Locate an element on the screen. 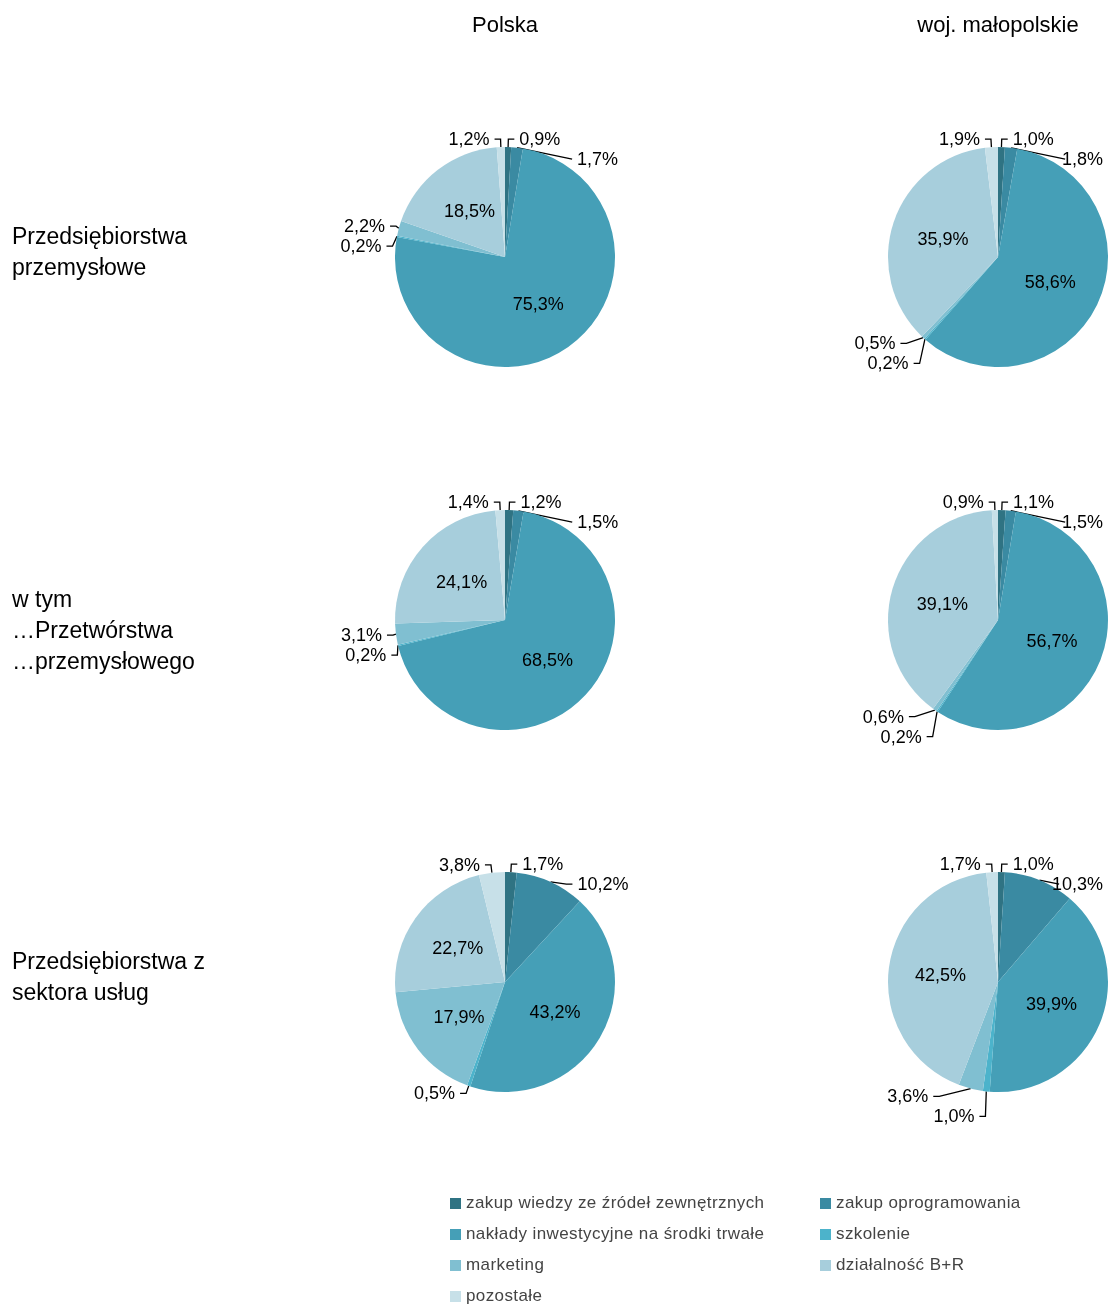 The image size is (1109, 1306). data-label: 68,5% is located at coordinates (547, 659).